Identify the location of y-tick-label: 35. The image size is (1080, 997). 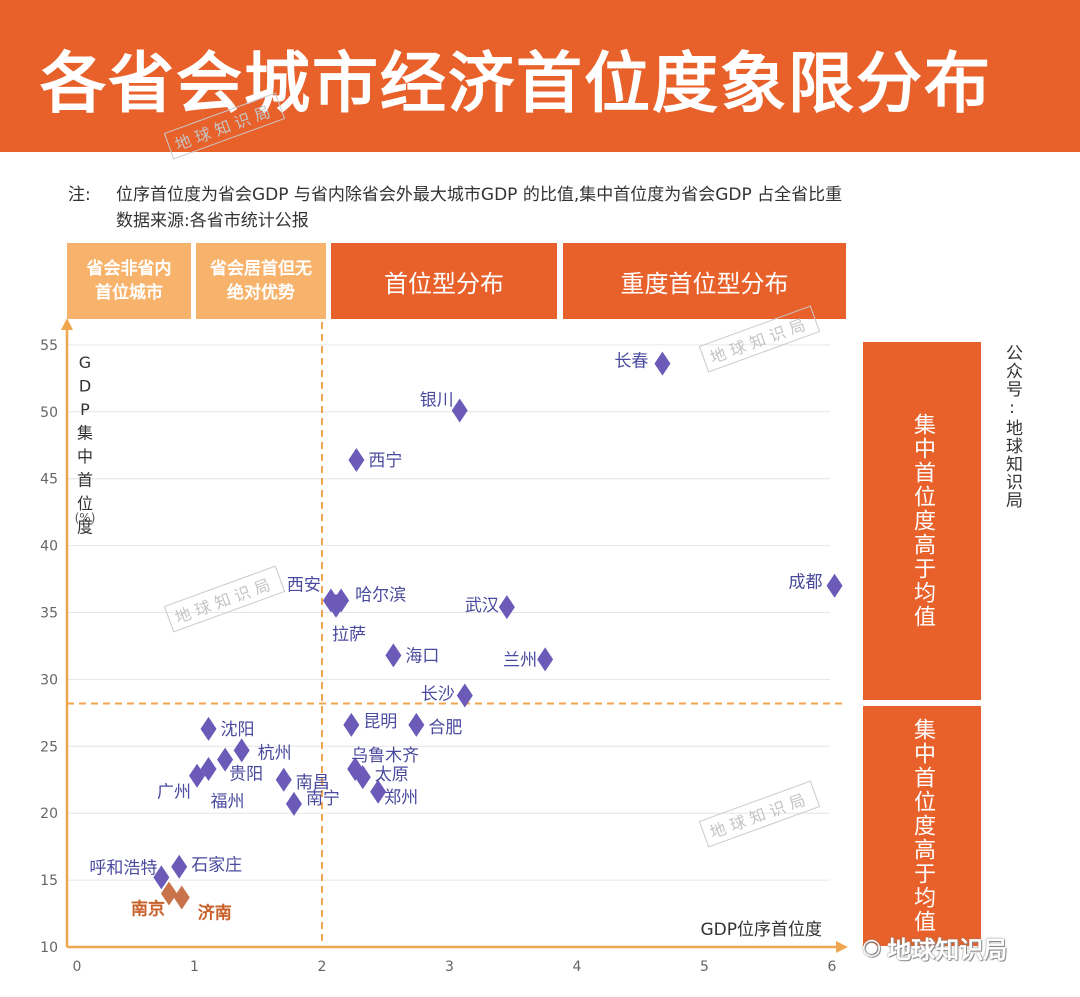
(49, 614).